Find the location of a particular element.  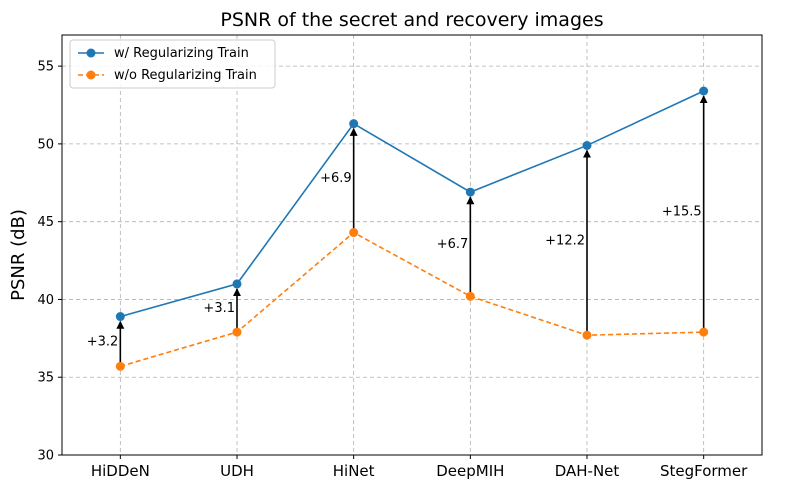

improvement-label: +3.1 is located at coordinates (219, 308).